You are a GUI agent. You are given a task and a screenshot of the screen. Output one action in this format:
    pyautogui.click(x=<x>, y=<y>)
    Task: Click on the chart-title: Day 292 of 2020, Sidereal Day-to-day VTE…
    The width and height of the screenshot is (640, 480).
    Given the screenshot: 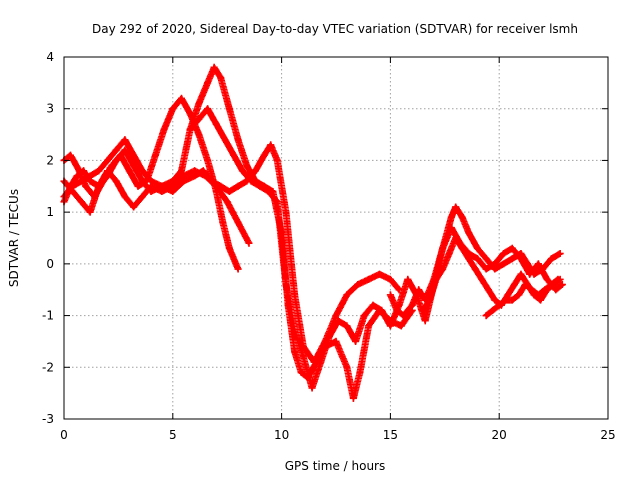 What is the action you would take?
    pyautogui.click(x=335, y=29)
    